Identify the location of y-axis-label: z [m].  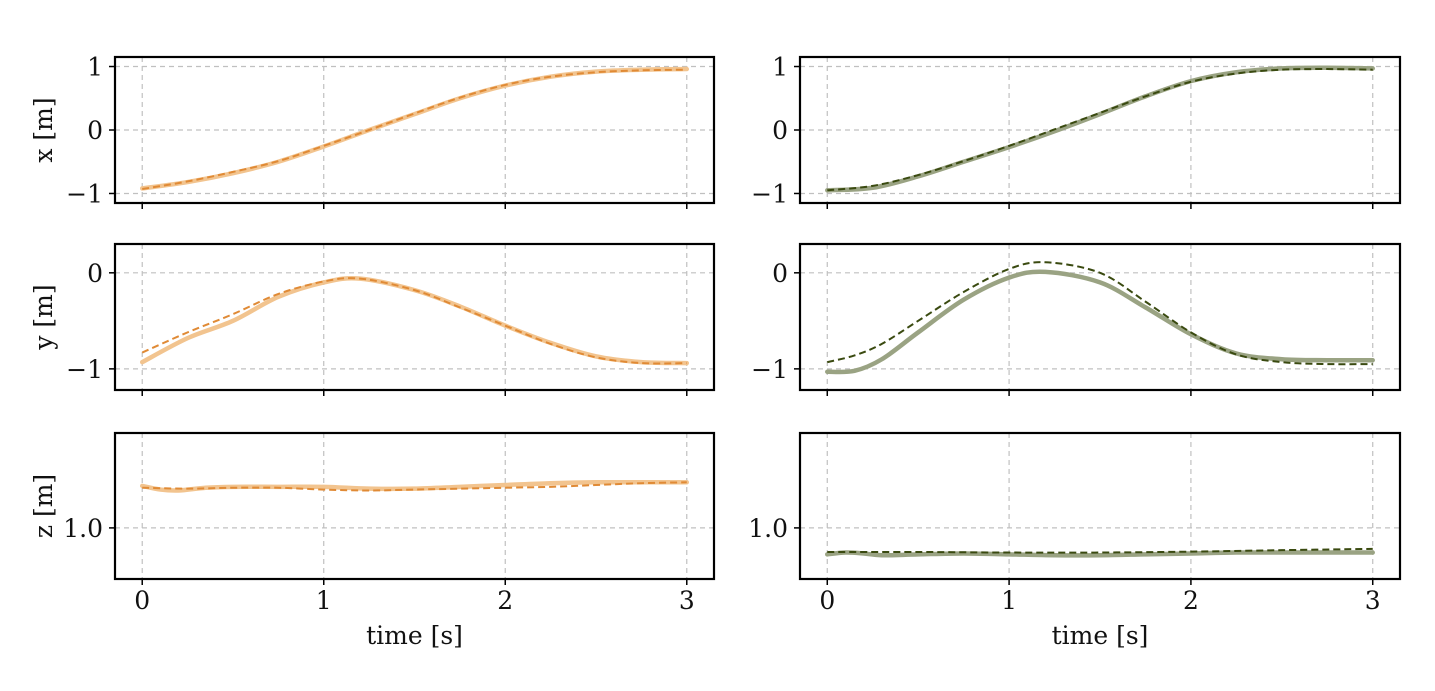
(43, 506).